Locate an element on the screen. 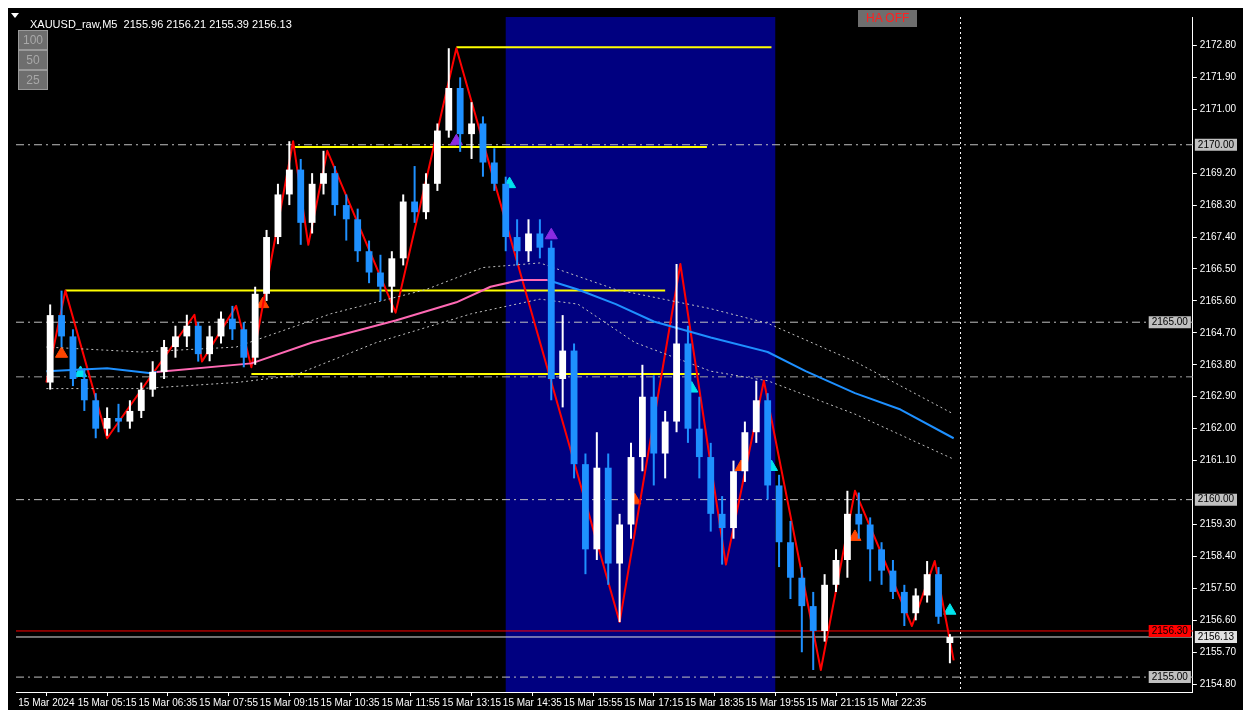  y-tick-label: 2166.50 is located at coordinates (1218, 268).